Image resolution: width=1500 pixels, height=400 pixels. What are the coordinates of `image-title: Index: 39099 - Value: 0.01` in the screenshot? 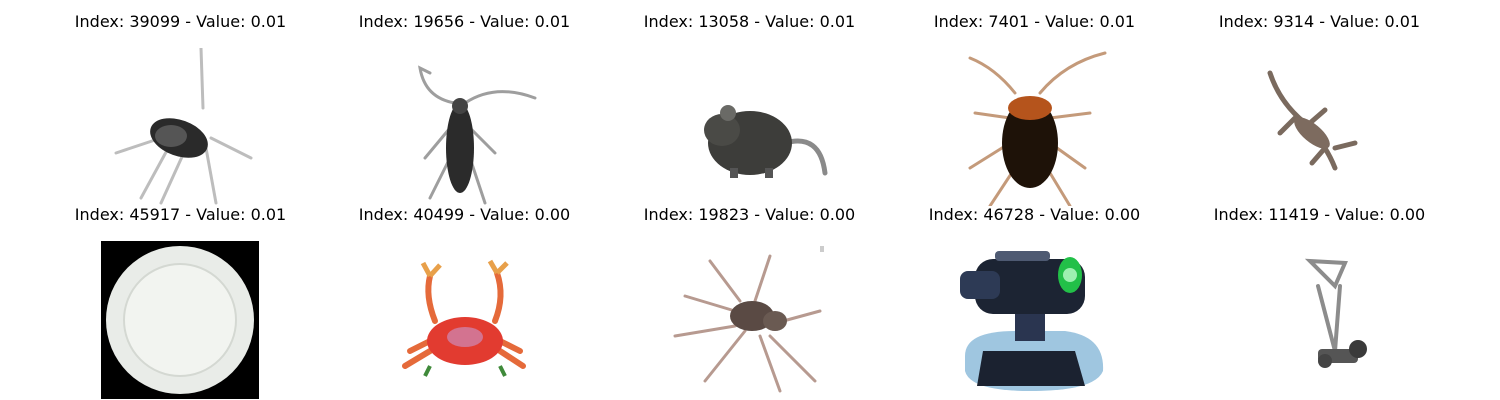 It's located at (180, 21).